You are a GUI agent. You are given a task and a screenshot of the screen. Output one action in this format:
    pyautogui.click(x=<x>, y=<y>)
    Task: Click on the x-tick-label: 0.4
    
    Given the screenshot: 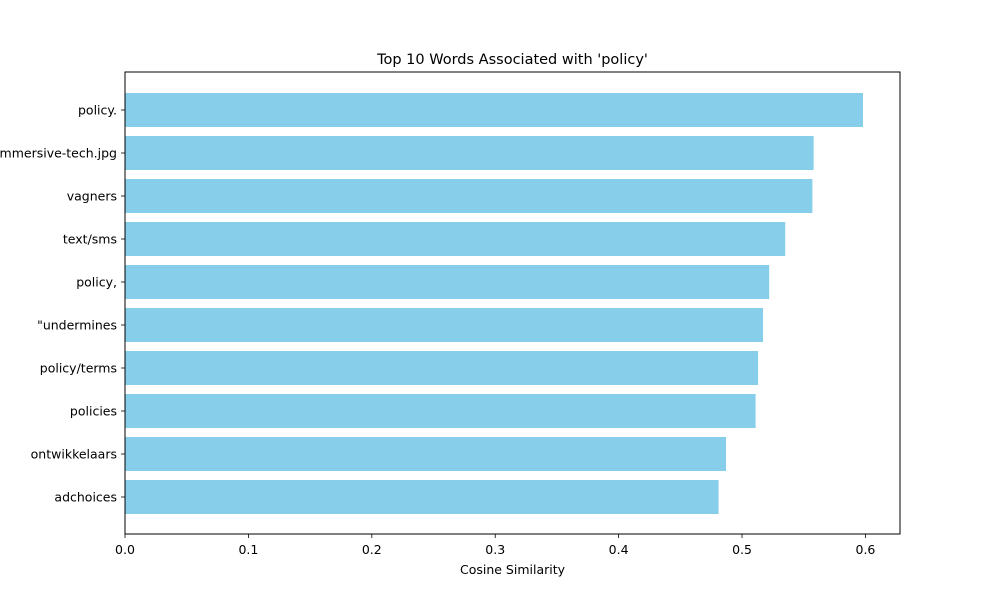 What is the action you would take?
    pyautogui.click(x=619, y=549)
    